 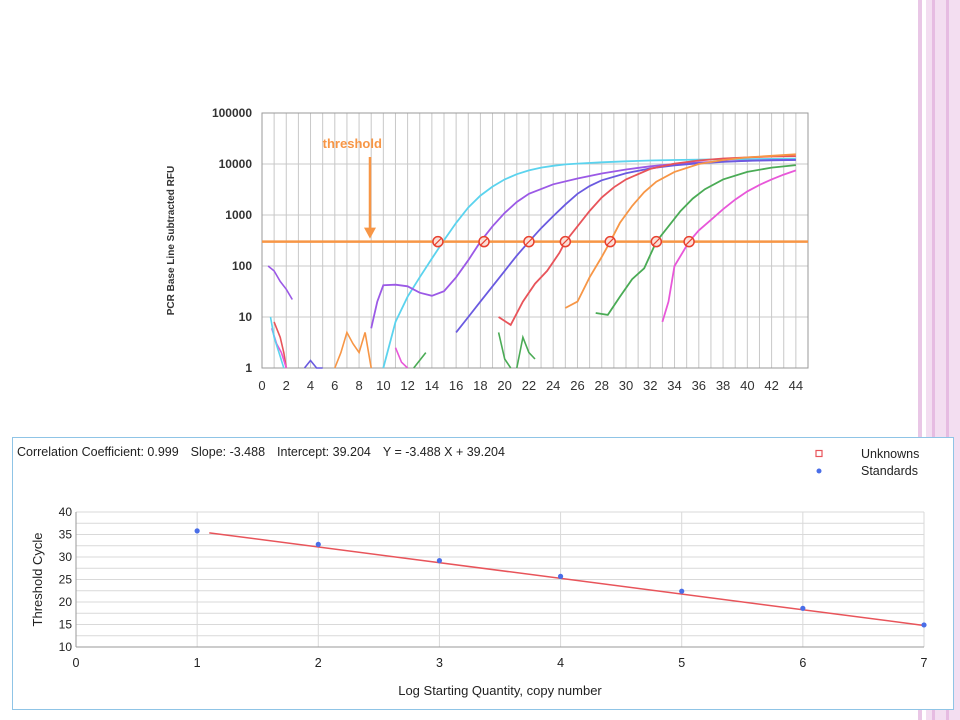 I want to click on amp-y-axis-label: PCR Base Line Subtracted RFU, so click(x=171, y=240).